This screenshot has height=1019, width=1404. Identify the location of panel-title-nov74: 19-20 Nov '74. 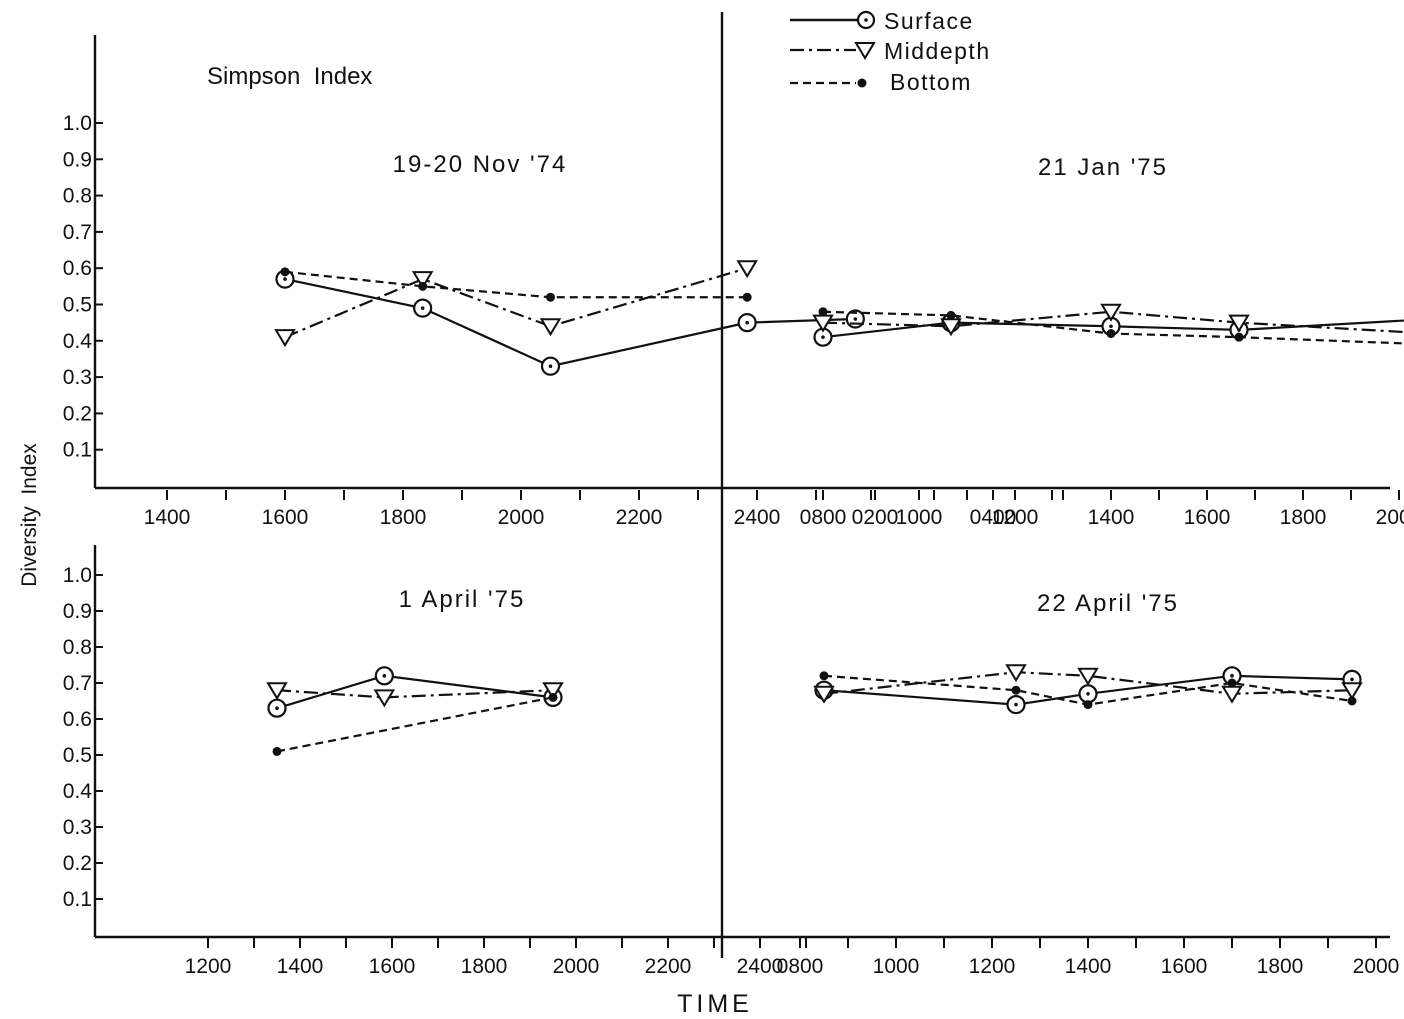
(480, 164).